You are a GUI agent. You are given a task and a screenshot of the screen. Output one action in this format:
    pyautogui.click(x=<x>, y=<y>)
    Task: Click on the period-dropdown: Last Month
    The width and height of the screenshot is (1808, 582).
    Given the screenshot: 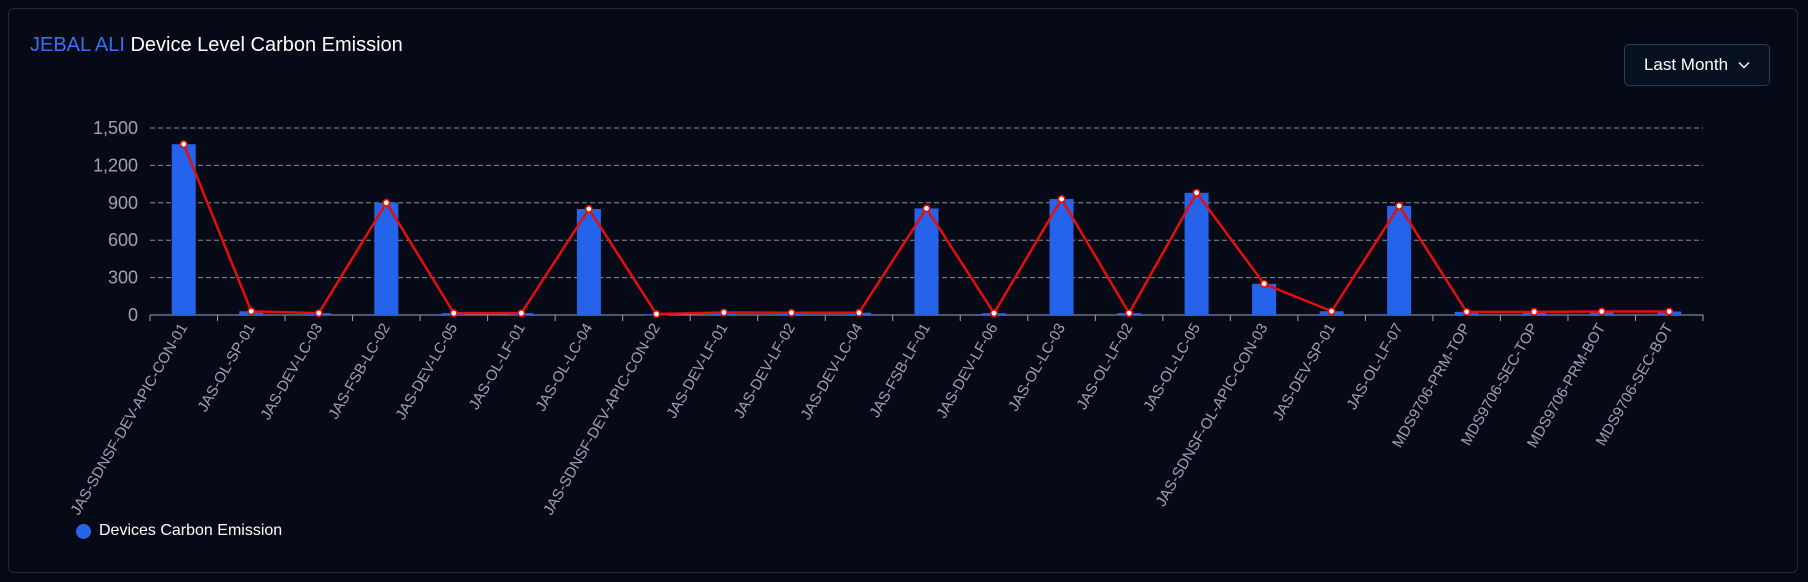 What is the action you would take?
    pyautogui.click(x=1697, y=65)
    